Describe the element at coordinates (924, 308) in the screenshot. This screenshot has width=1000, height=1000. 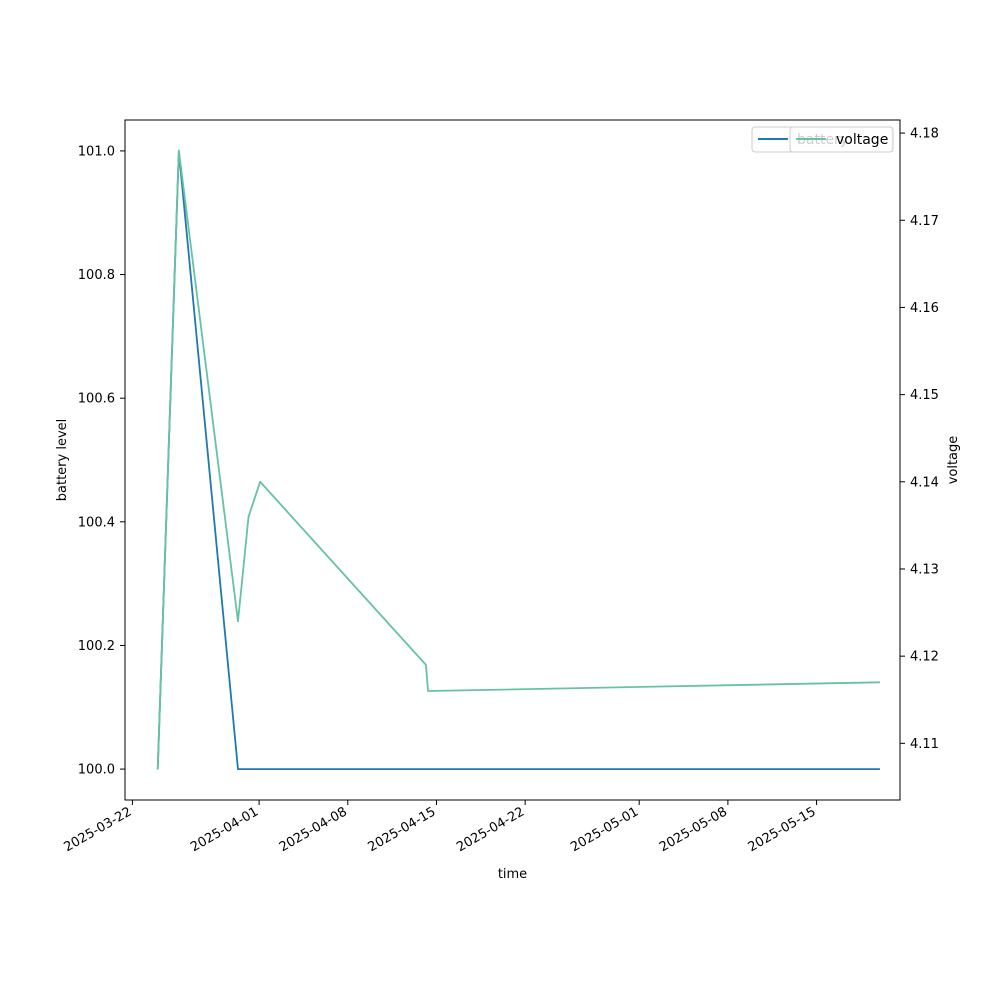
I see `y-right-tick-label: 4.16` at that location.